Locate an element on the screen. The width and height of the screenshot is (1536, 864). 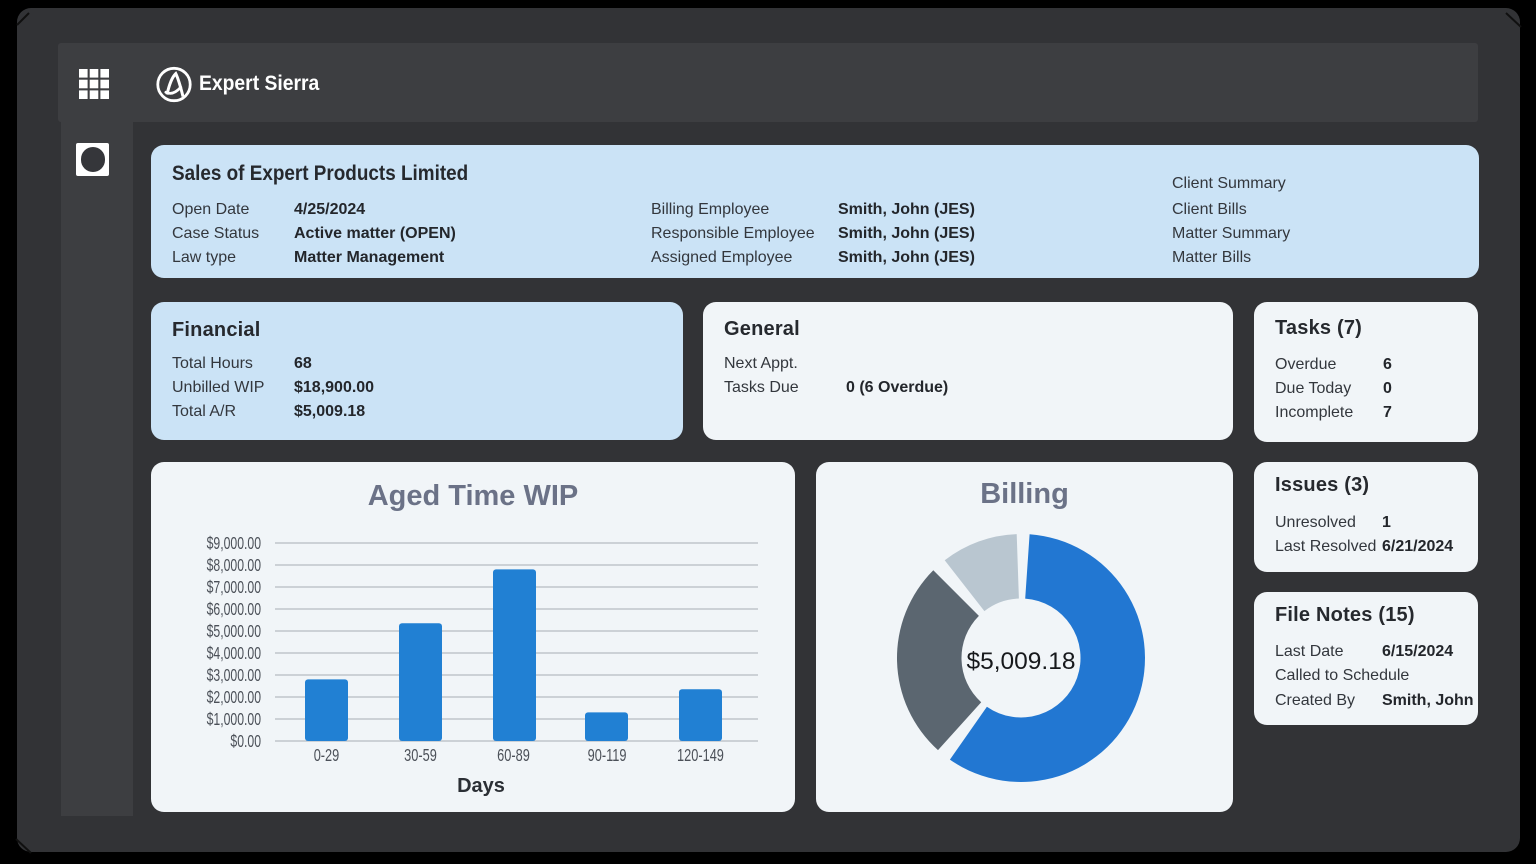
svg-text: $1,000.00 is located at coordinates (234, 720).